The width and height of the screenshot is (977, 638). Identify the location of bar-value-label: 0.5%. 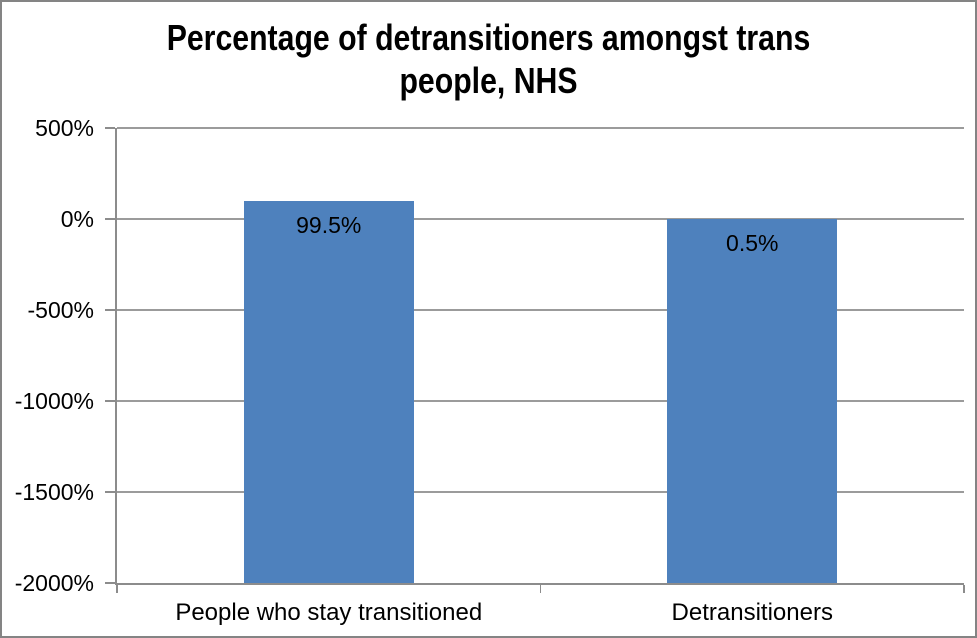
(752, 242).